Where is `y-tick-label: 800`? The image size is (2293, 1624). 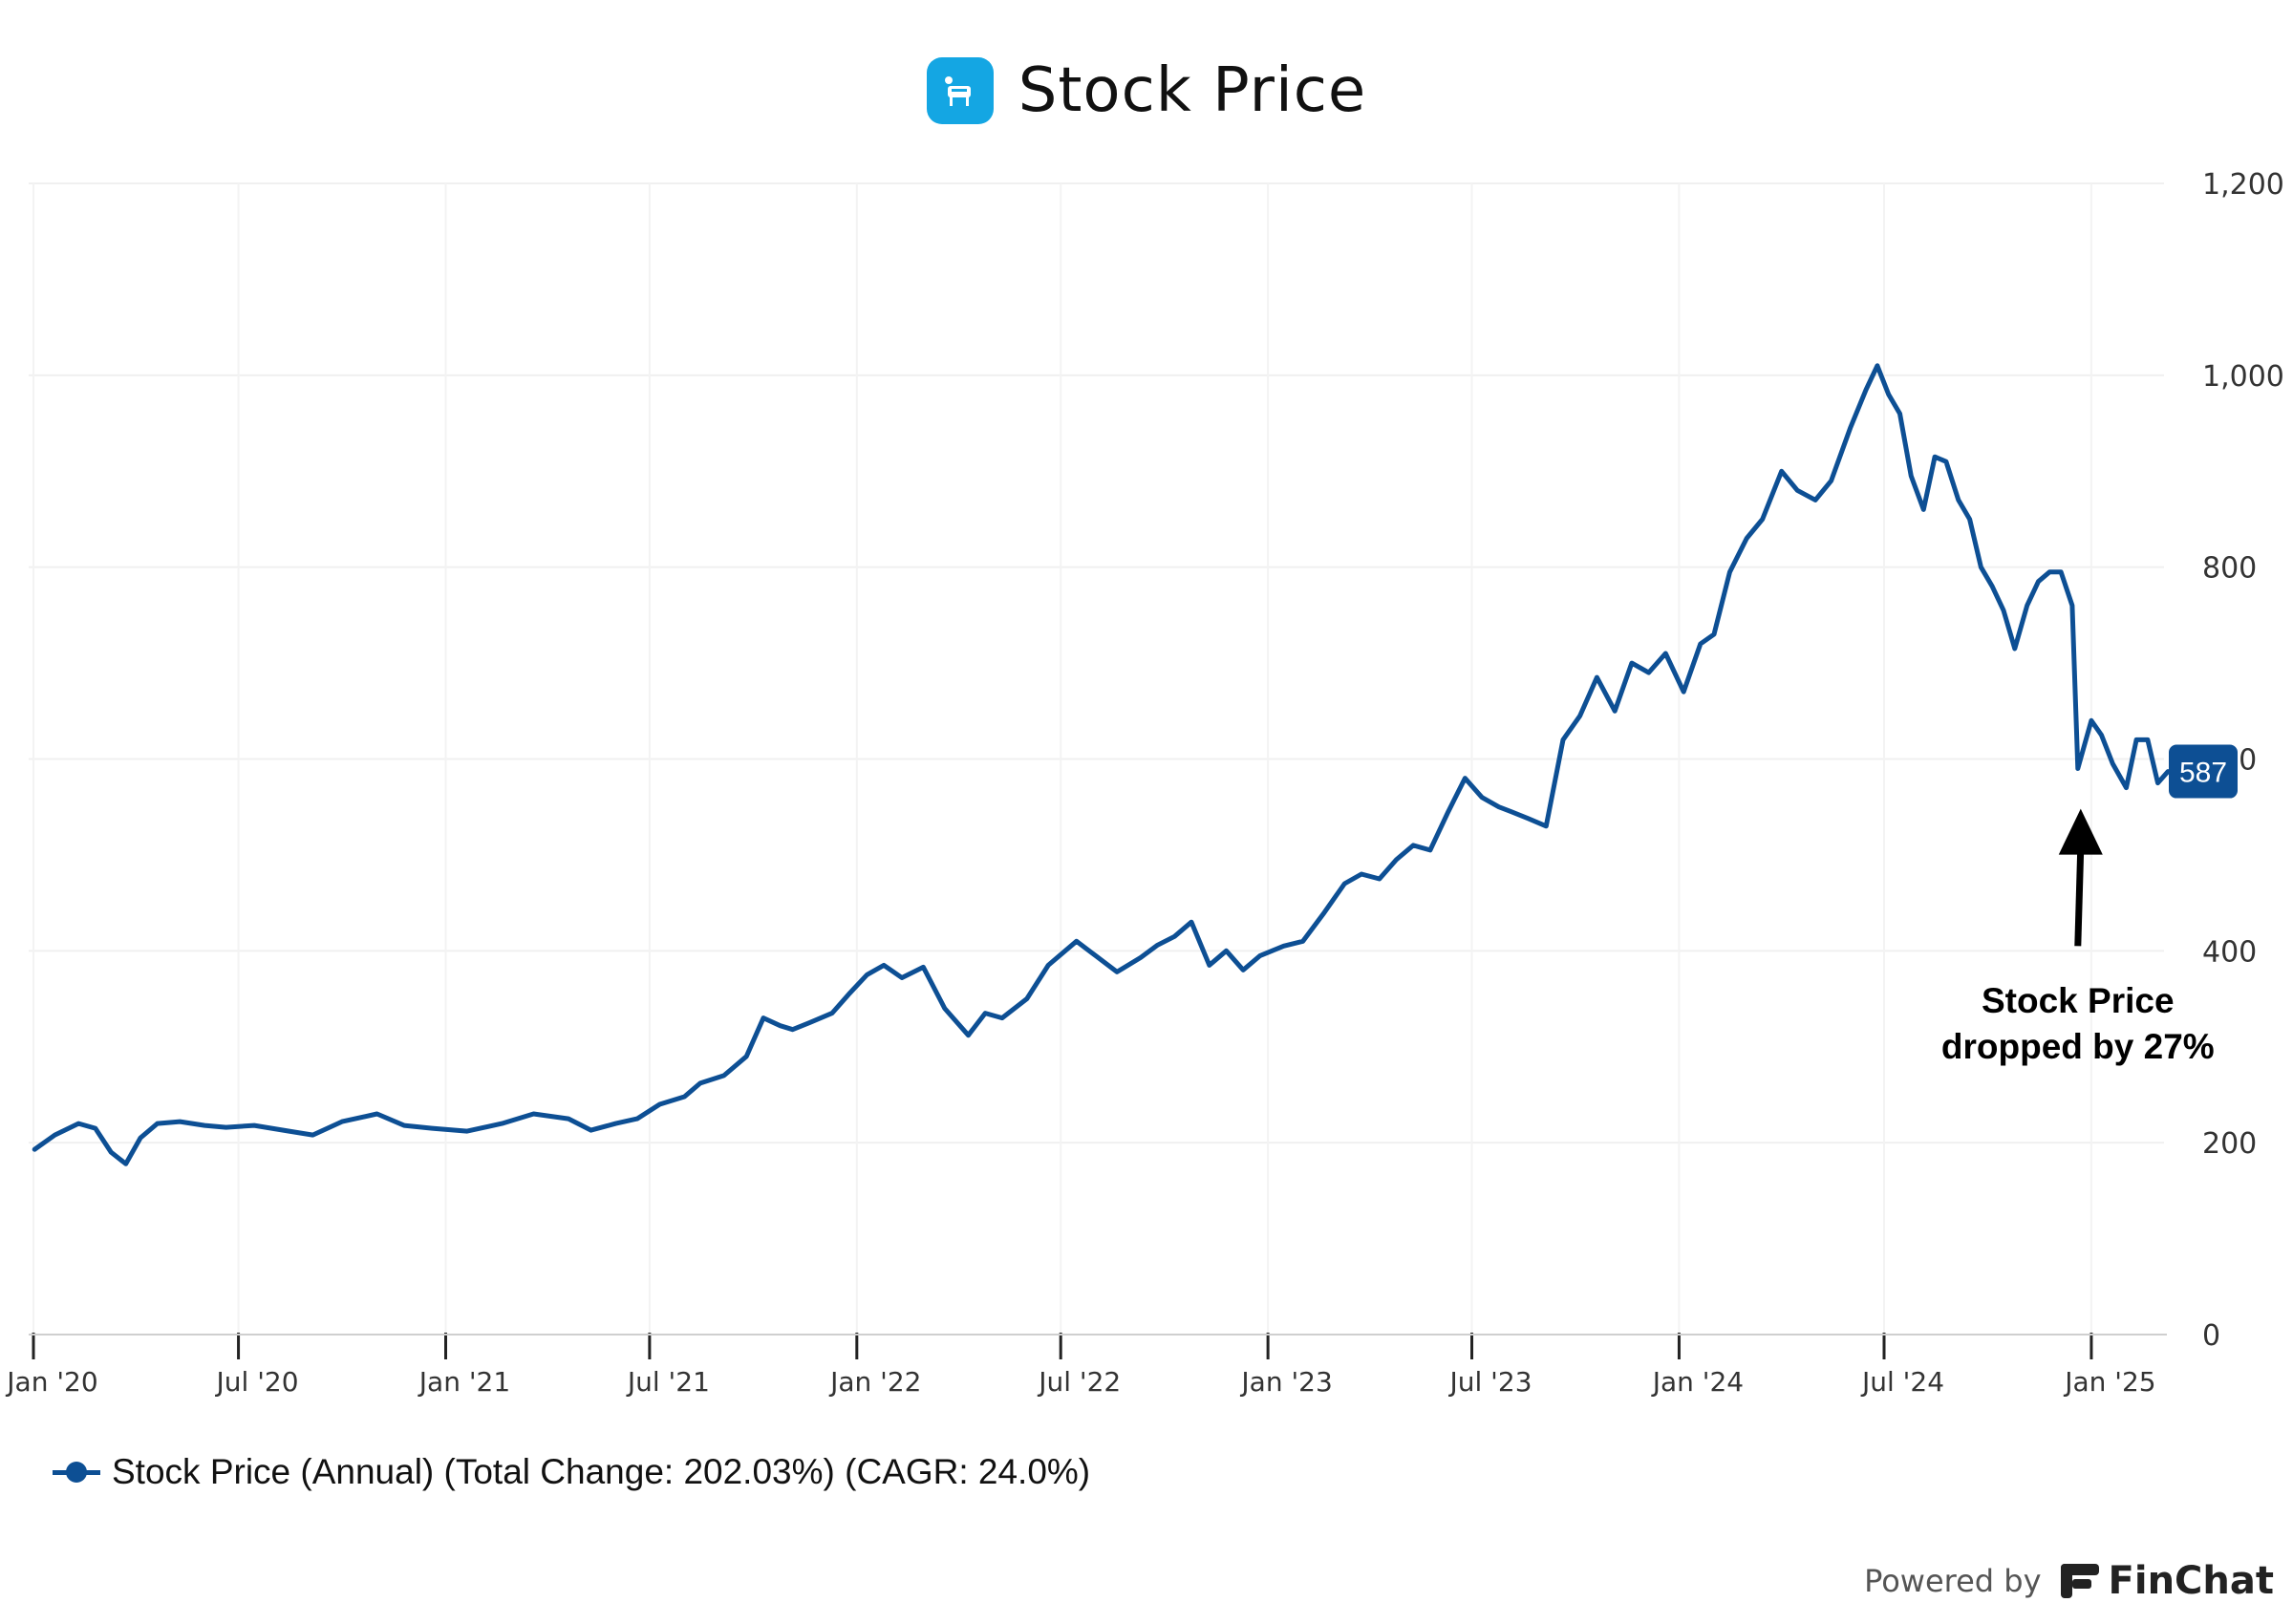 y-tick-label: 800 is located at coordinates (2229, 569).